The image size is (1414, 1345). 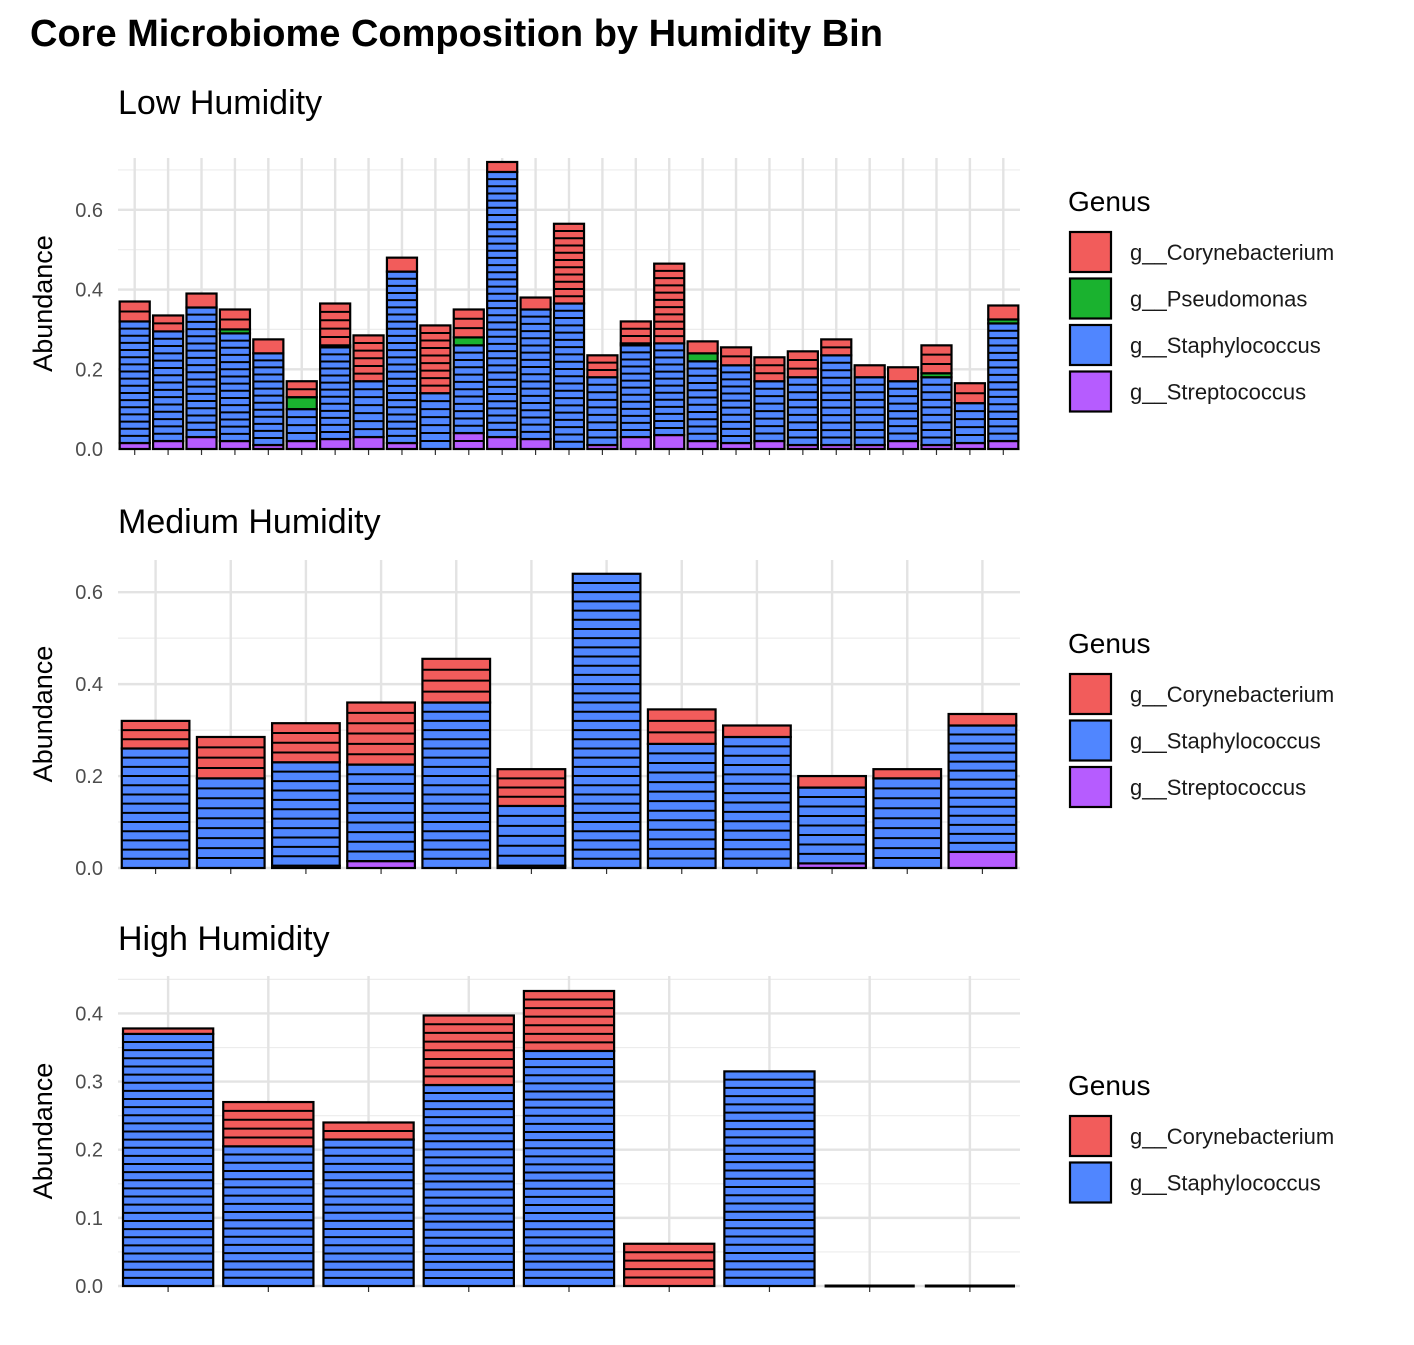 What do you see at coordinates (1232, 1136) in the screenshot?
I see `legend-label: g__Corynebacterium` at bounding box center [1232, 1136].